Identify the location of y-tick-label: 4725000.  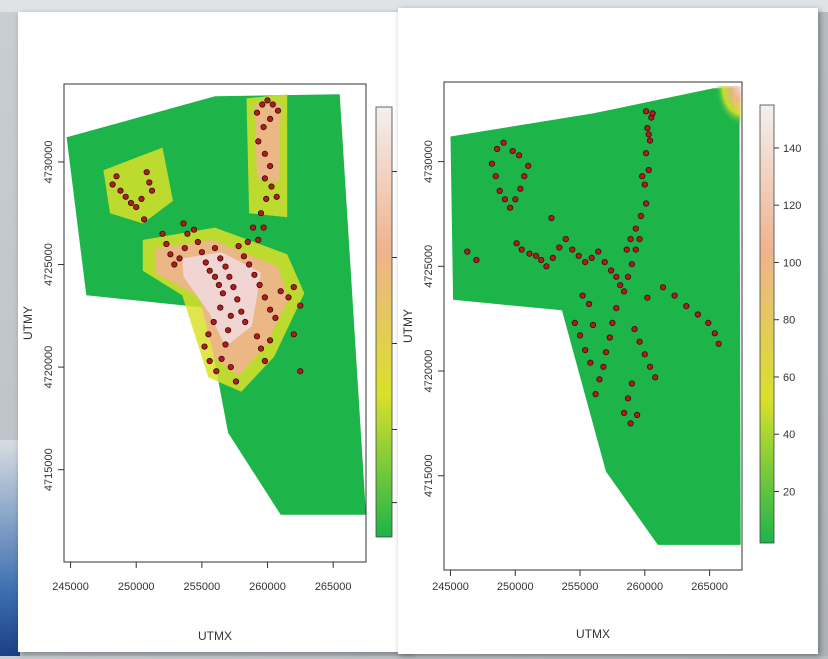
(429, 266).